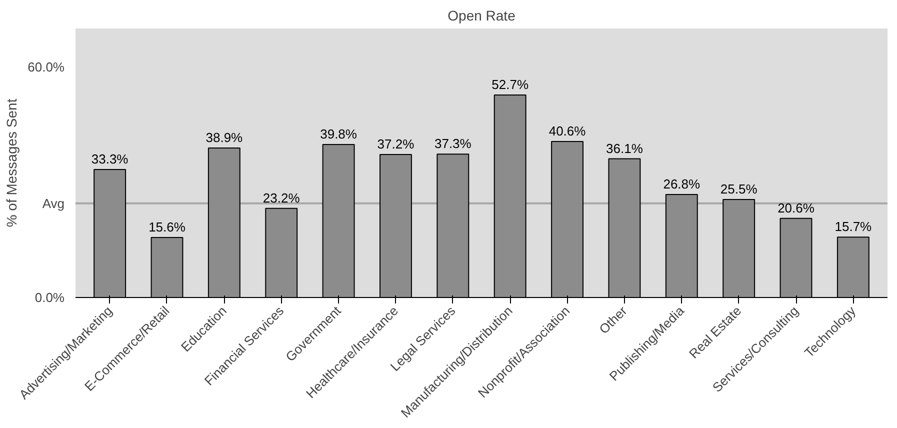 The width and height of the screenshot is (897, 428). I want to click on data-label: 15.7%, so click(853, 226).